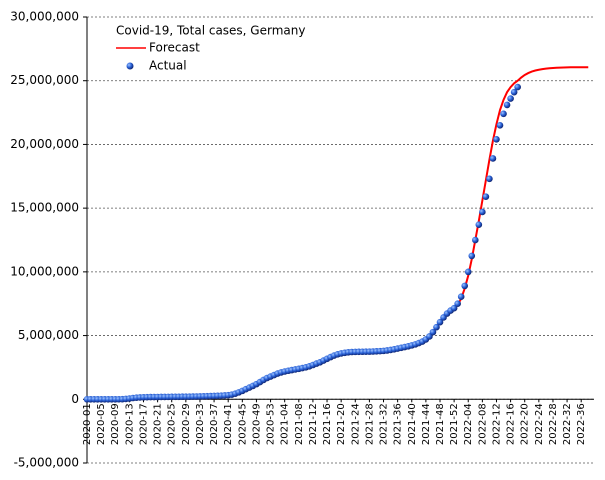 The width and height of the screenshot is (605, 480). What do you see at coordinates (46, 463) in the screenshot?
I see `y-tick-label: -5,000,000` at bounding box center [46, 463].